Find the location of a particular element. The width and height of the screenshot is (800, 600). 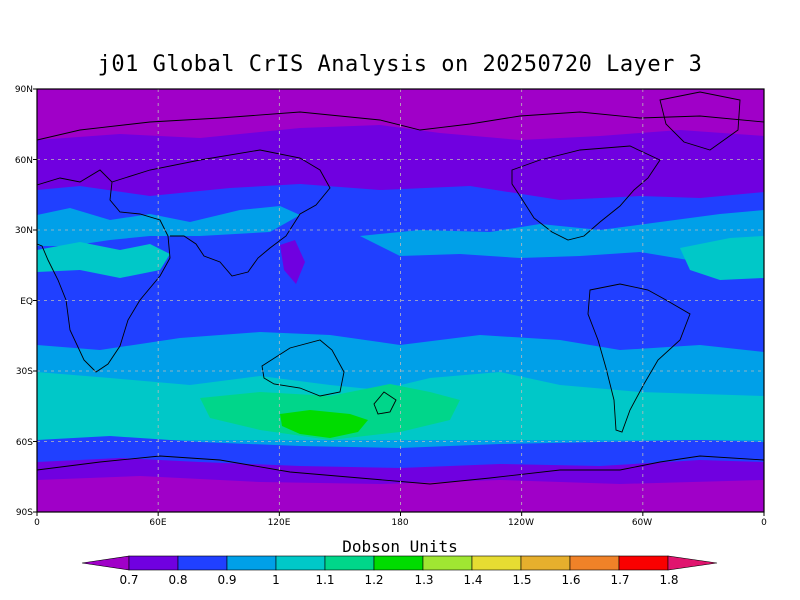

coast-asia is located at coordinates (221, 213).